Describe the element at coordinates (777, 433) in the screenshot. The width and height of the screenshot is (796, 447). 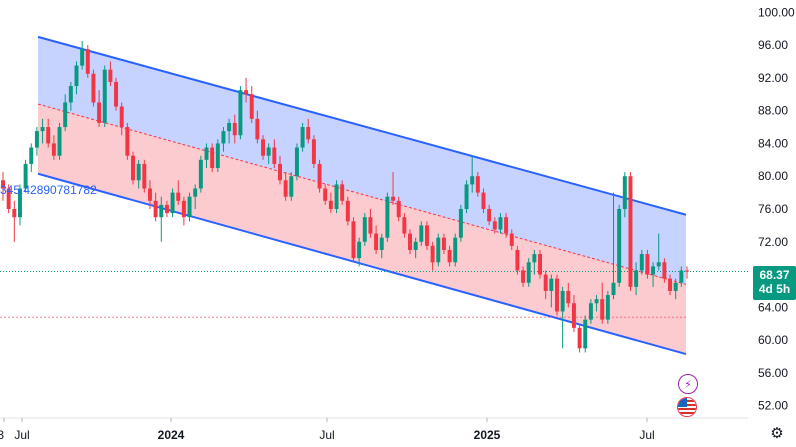
I see `gear-icon: ⚙` at that location.